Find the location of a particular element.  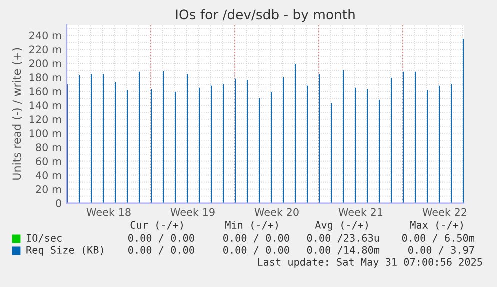

y-tick-label: 40 m is located at coordinates (49, 176).